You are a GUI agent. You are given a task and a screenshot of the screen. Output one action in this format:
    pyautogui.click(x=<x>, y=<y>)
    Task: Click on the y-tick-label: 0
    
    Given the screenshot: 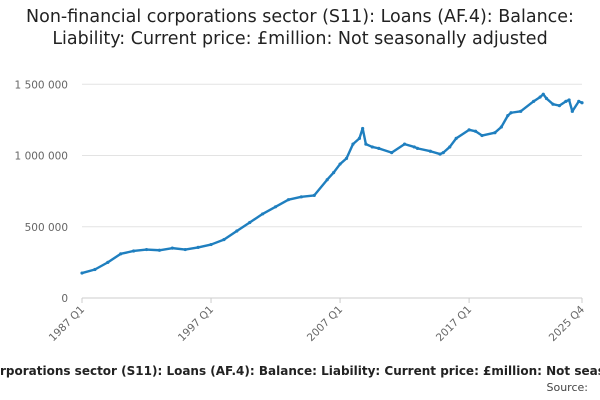 What is the action you would take?
    pyautogui.click(x=64, y=299)
    